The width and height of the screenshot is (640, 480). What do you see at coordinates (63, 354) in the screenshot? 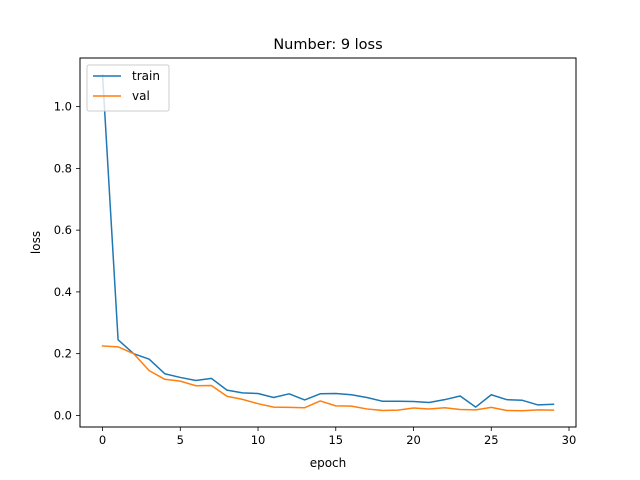
I see `y-tick-label: 0.2` at bounding box center [63, 354].